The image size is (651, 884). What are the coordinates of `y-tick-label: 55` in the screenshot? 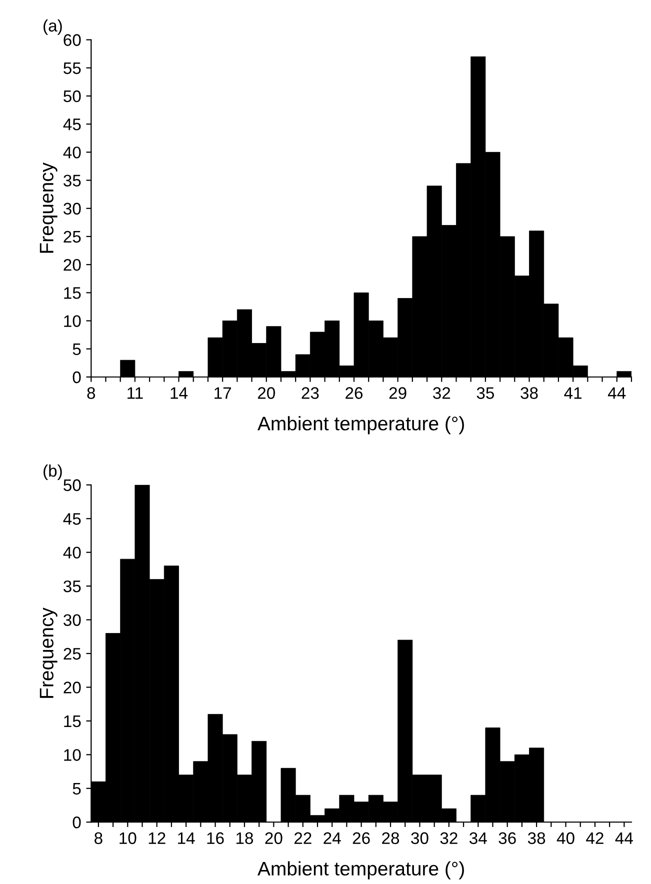 It's located at (72, 68).